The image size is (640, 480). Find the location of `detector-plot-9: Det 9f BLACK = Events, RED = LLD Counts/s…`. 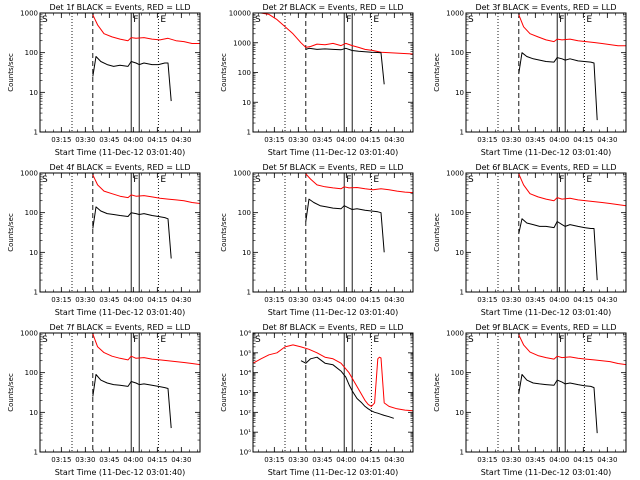

detector-plot-9: Det 9f BLACK = Events, RED = LLD Counts/s… is located at coordinates (530, 400).